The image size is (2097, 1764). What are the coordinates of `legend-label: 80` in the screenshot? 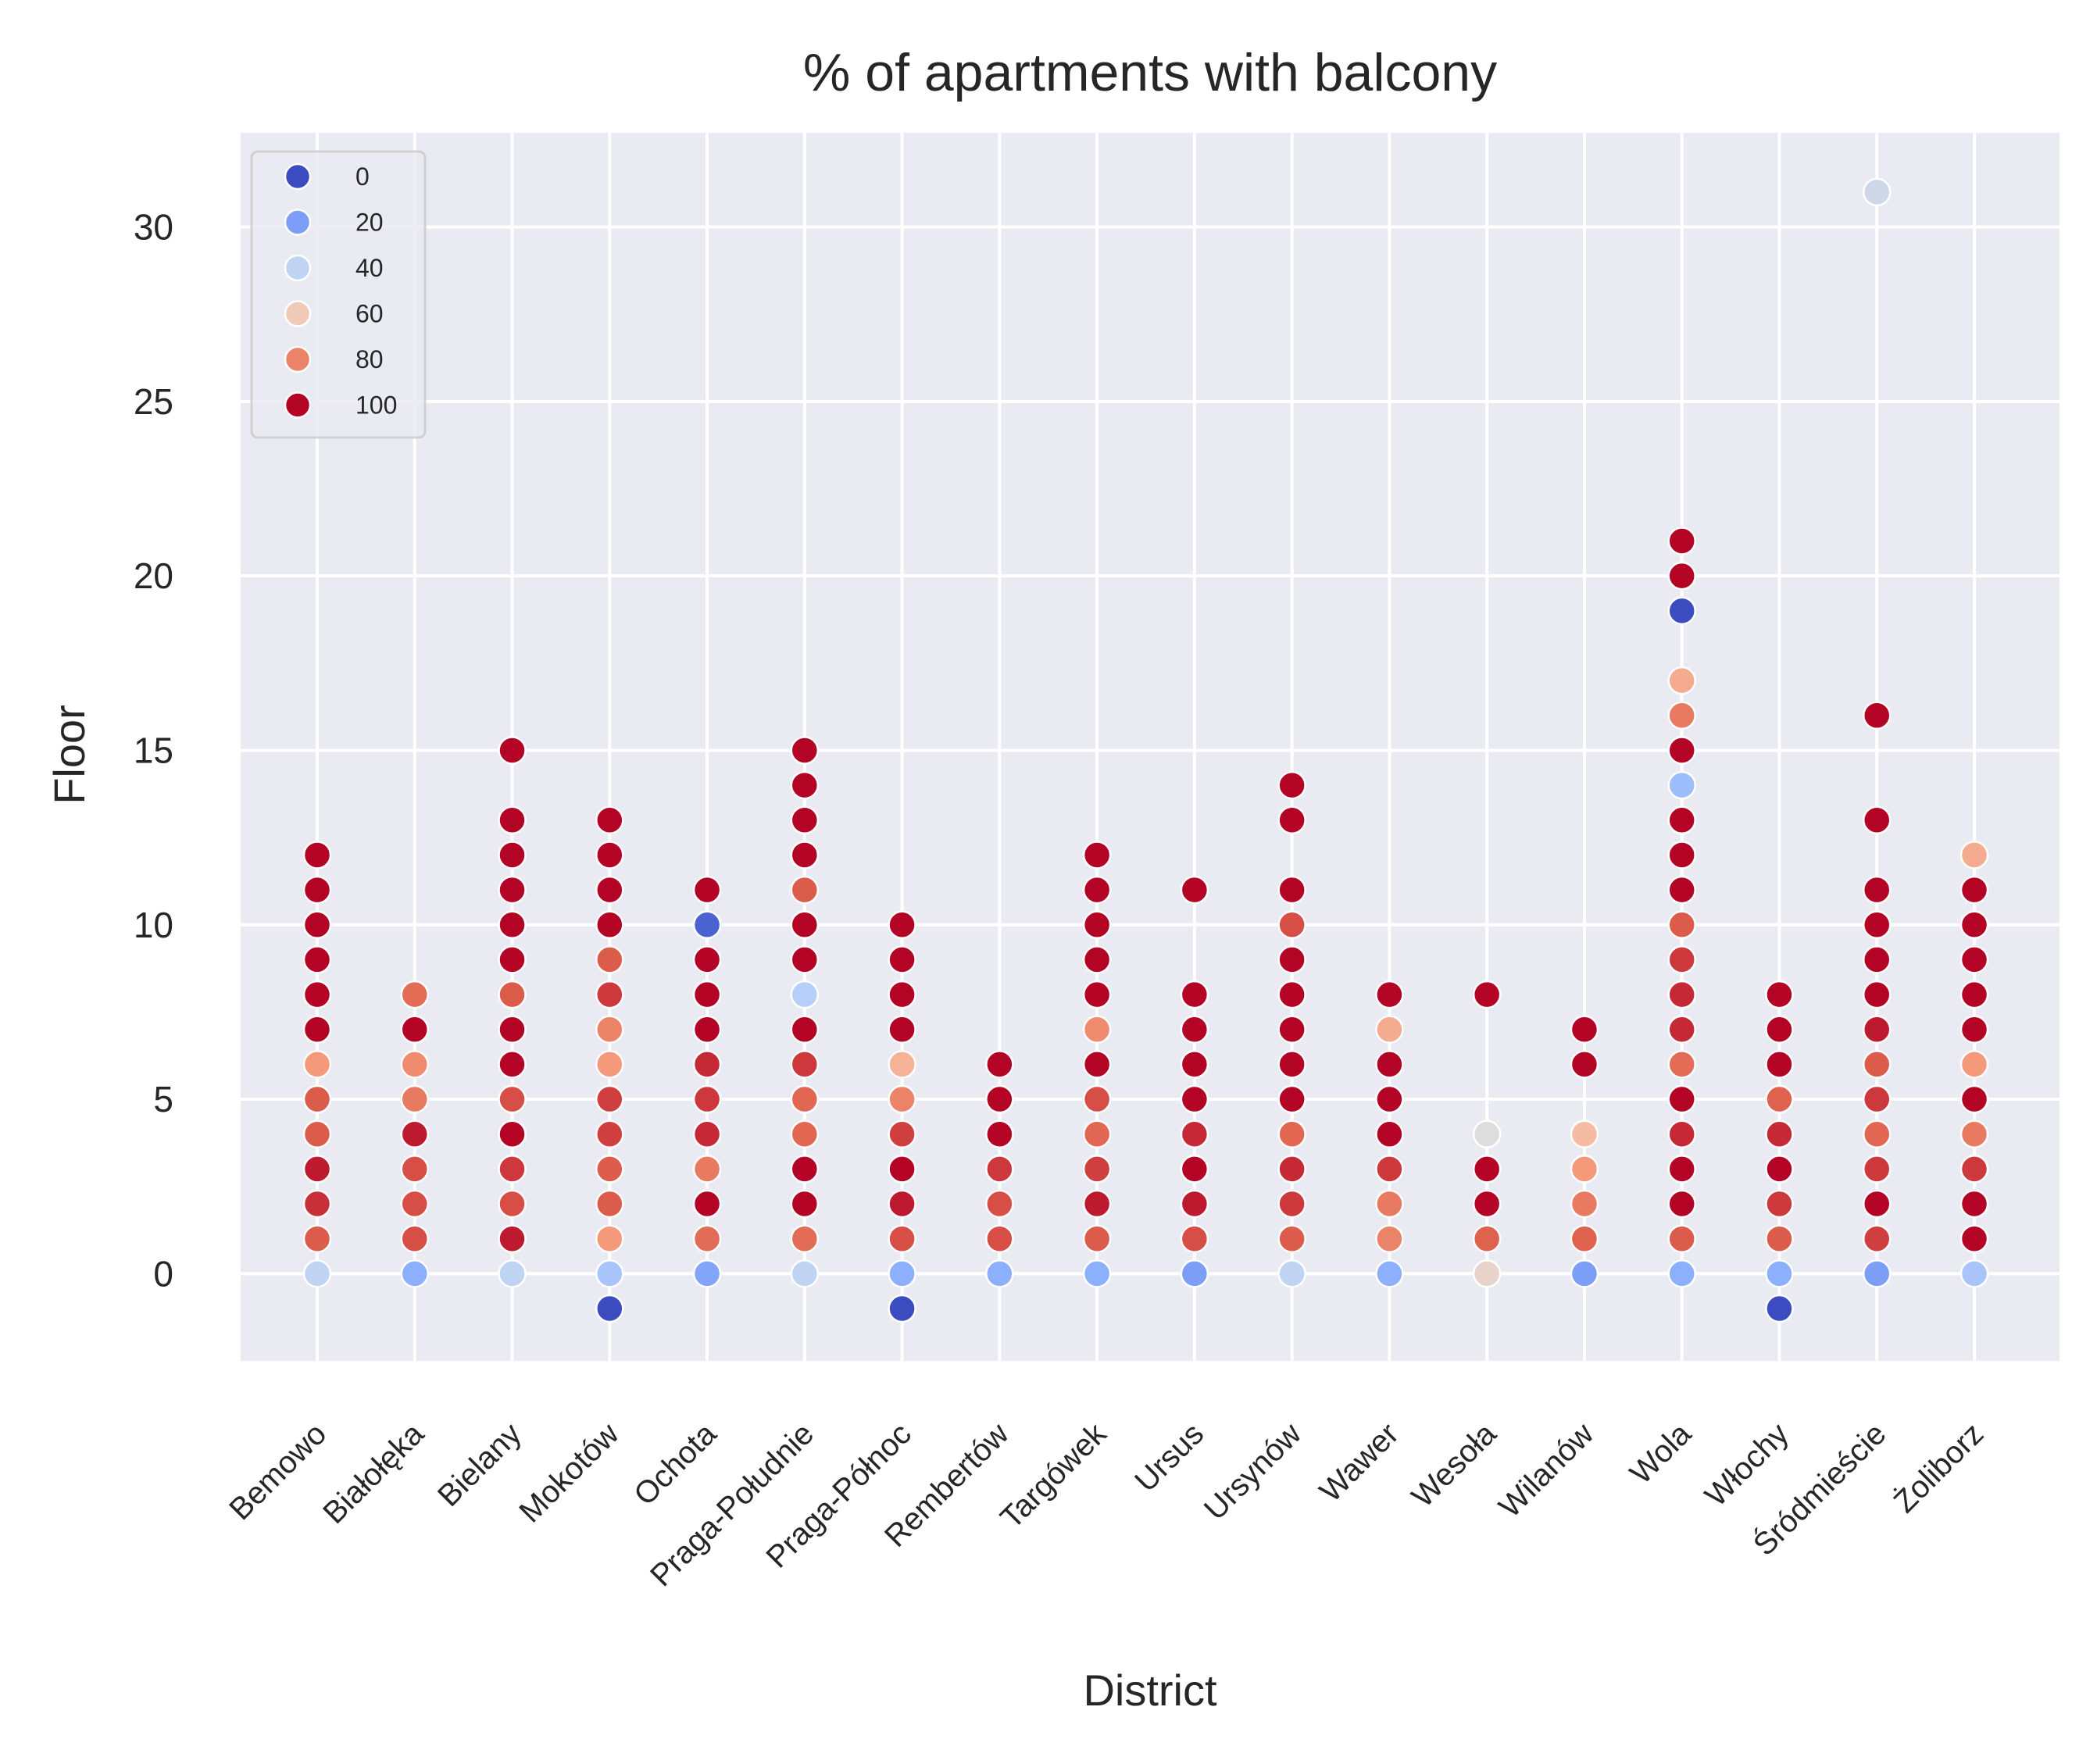 It's located at (369, 359).